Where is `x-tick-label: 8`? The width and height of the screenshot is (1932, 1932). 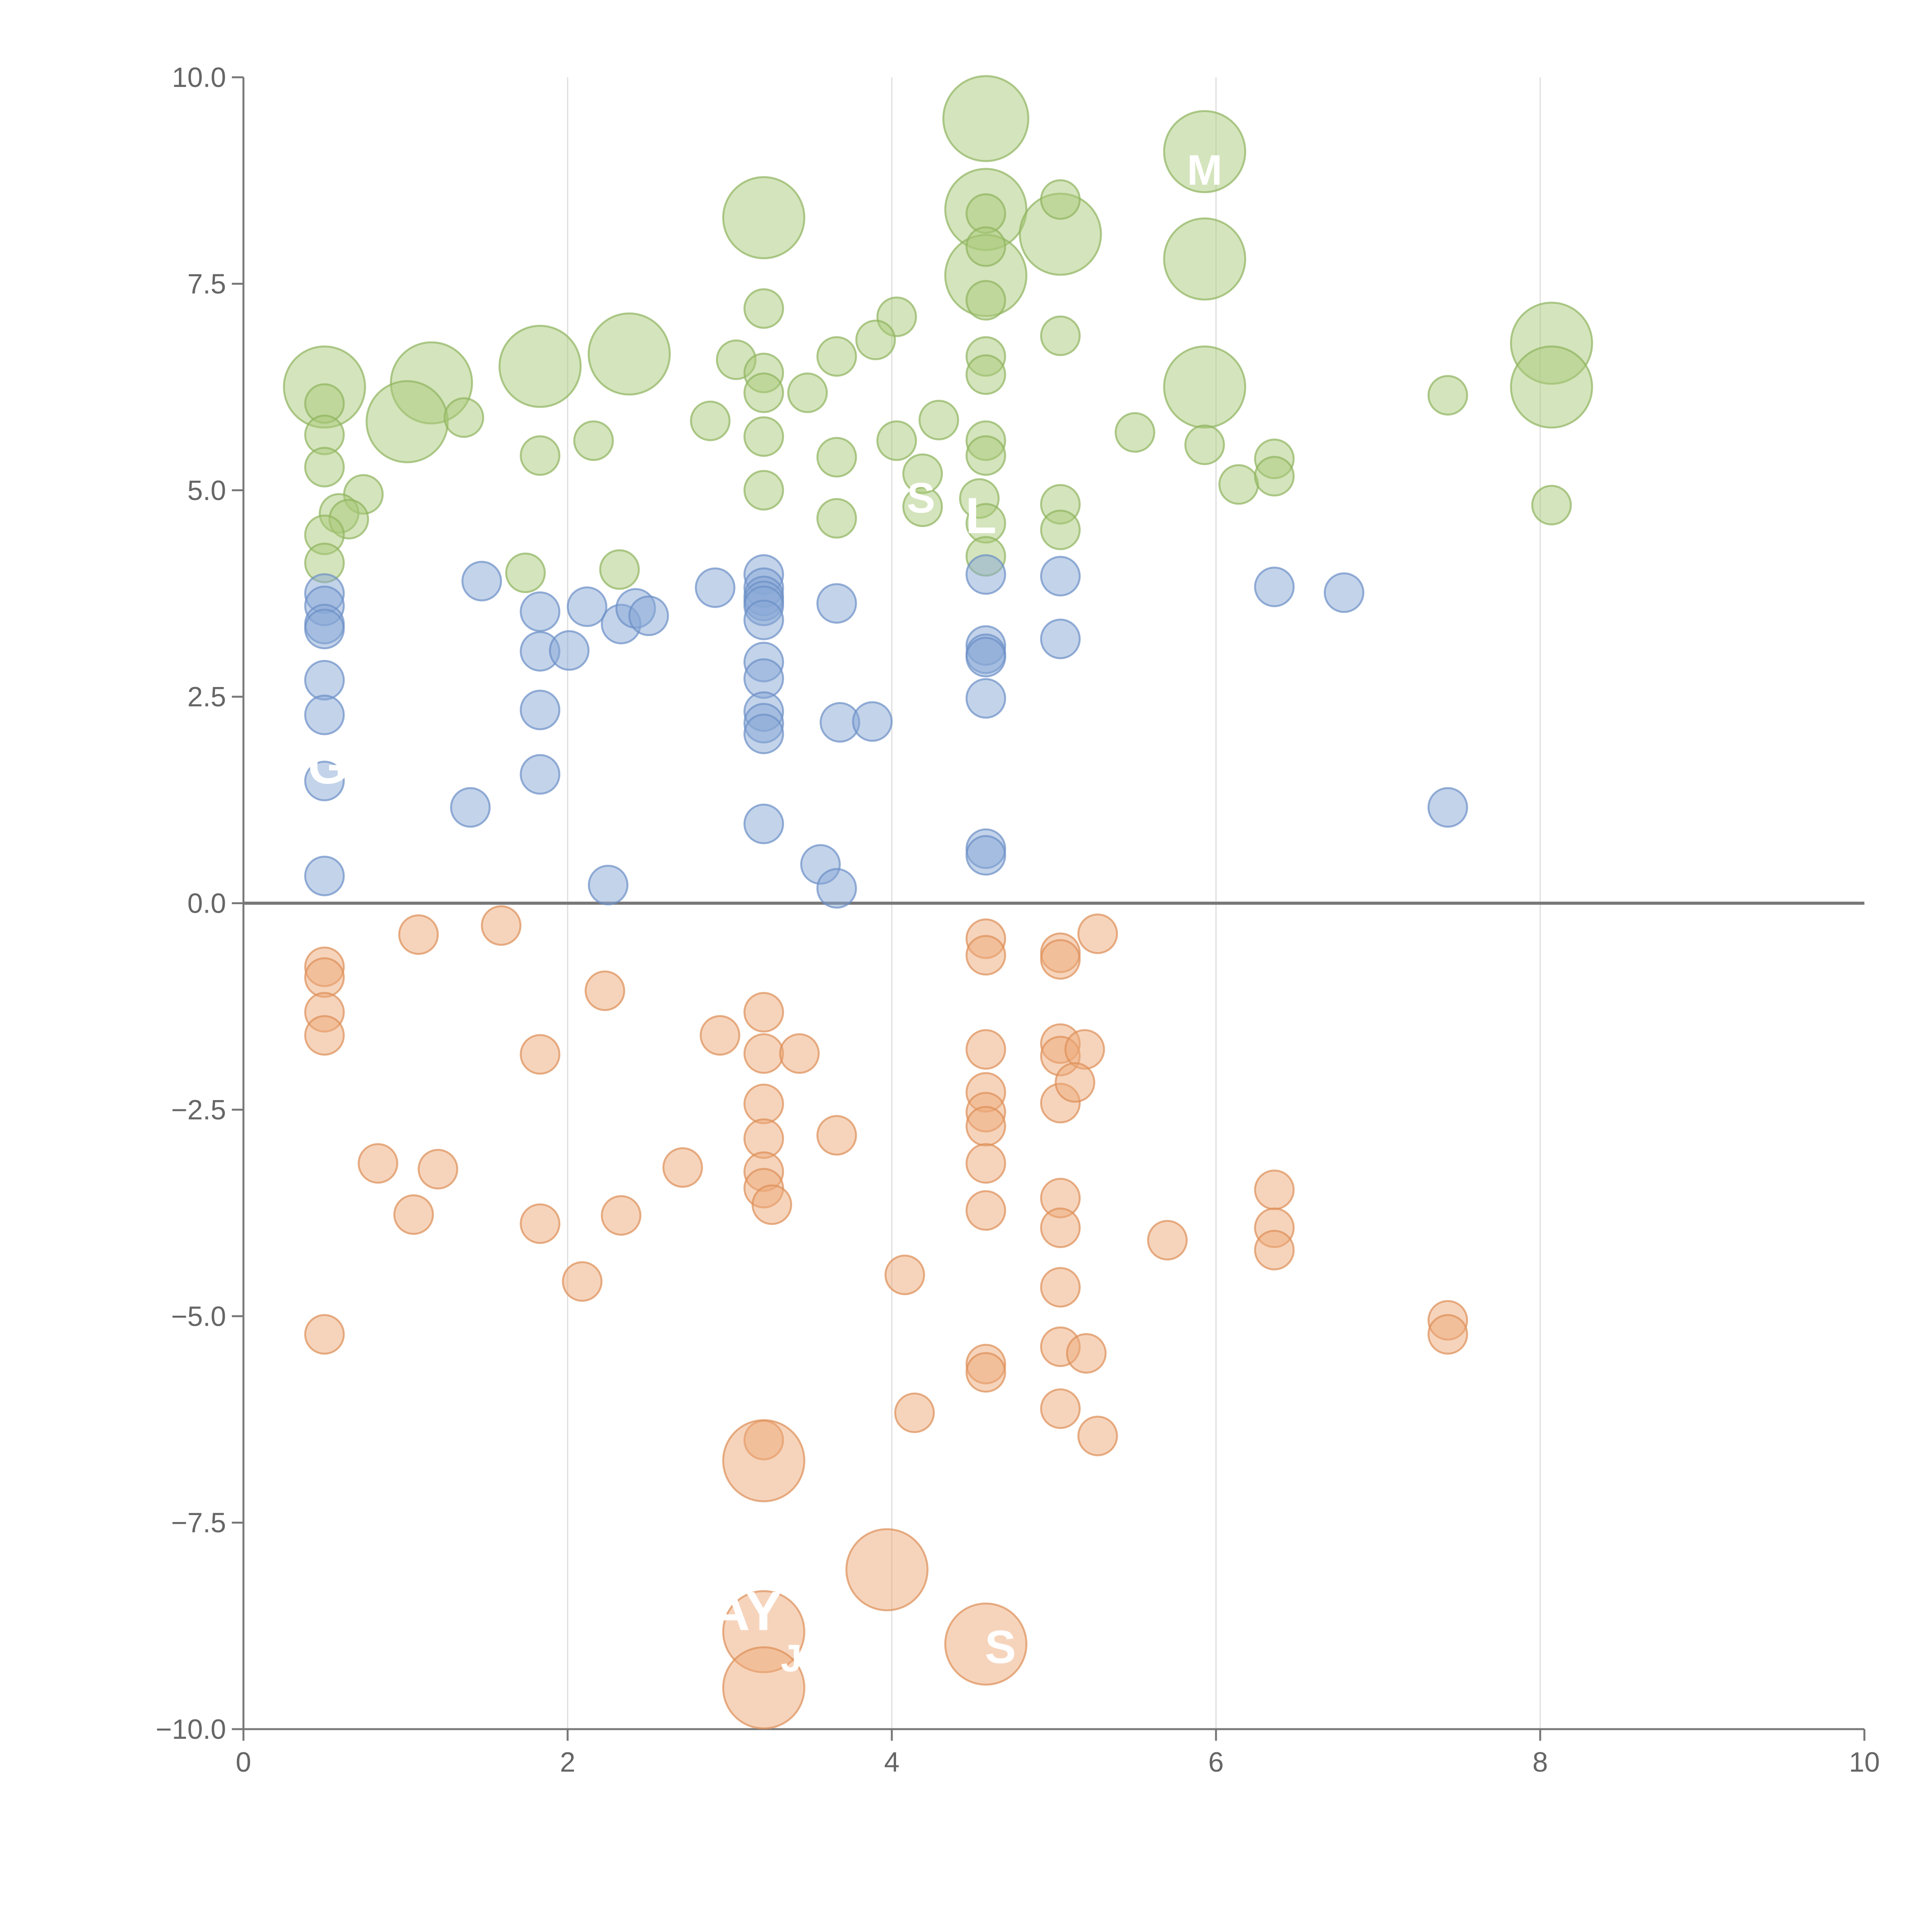
x-tick-label: 8 is located at coordinates (1540, 1763).